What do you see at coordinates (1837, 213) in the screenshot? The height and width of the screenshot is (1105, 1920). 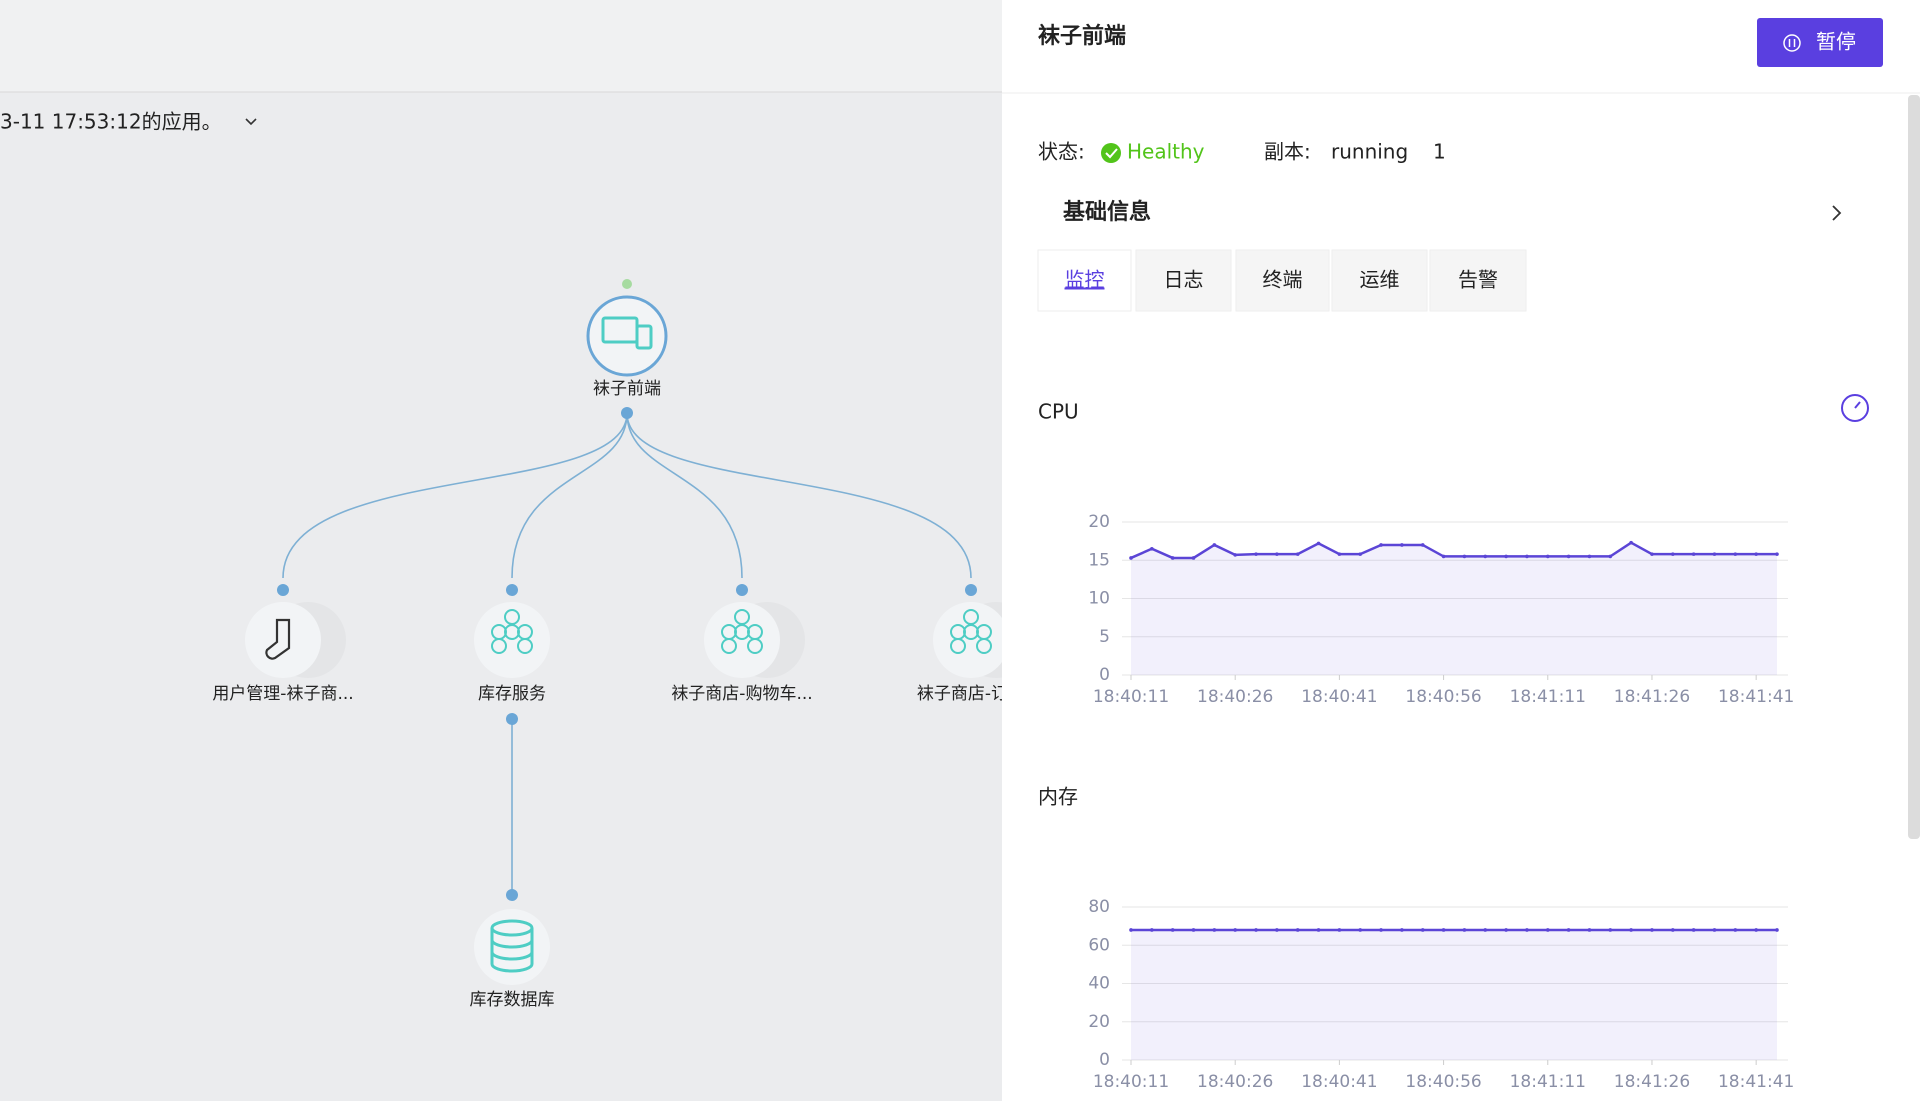 I see `expand-icon` at bounding box center [1837, 213].